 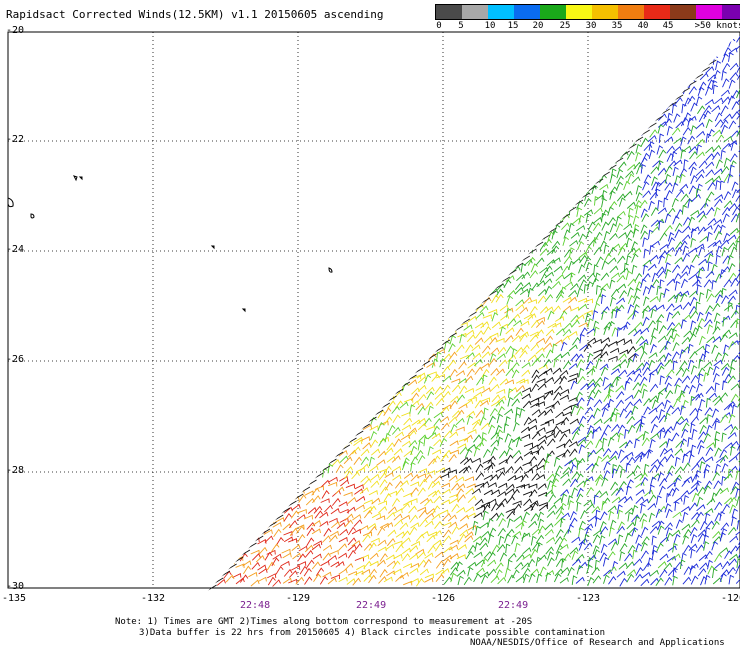 What do you see at coordinates (617, 26) in the screenshot?
I see `colorbar-label: 35` at bounding box center [617, 26].